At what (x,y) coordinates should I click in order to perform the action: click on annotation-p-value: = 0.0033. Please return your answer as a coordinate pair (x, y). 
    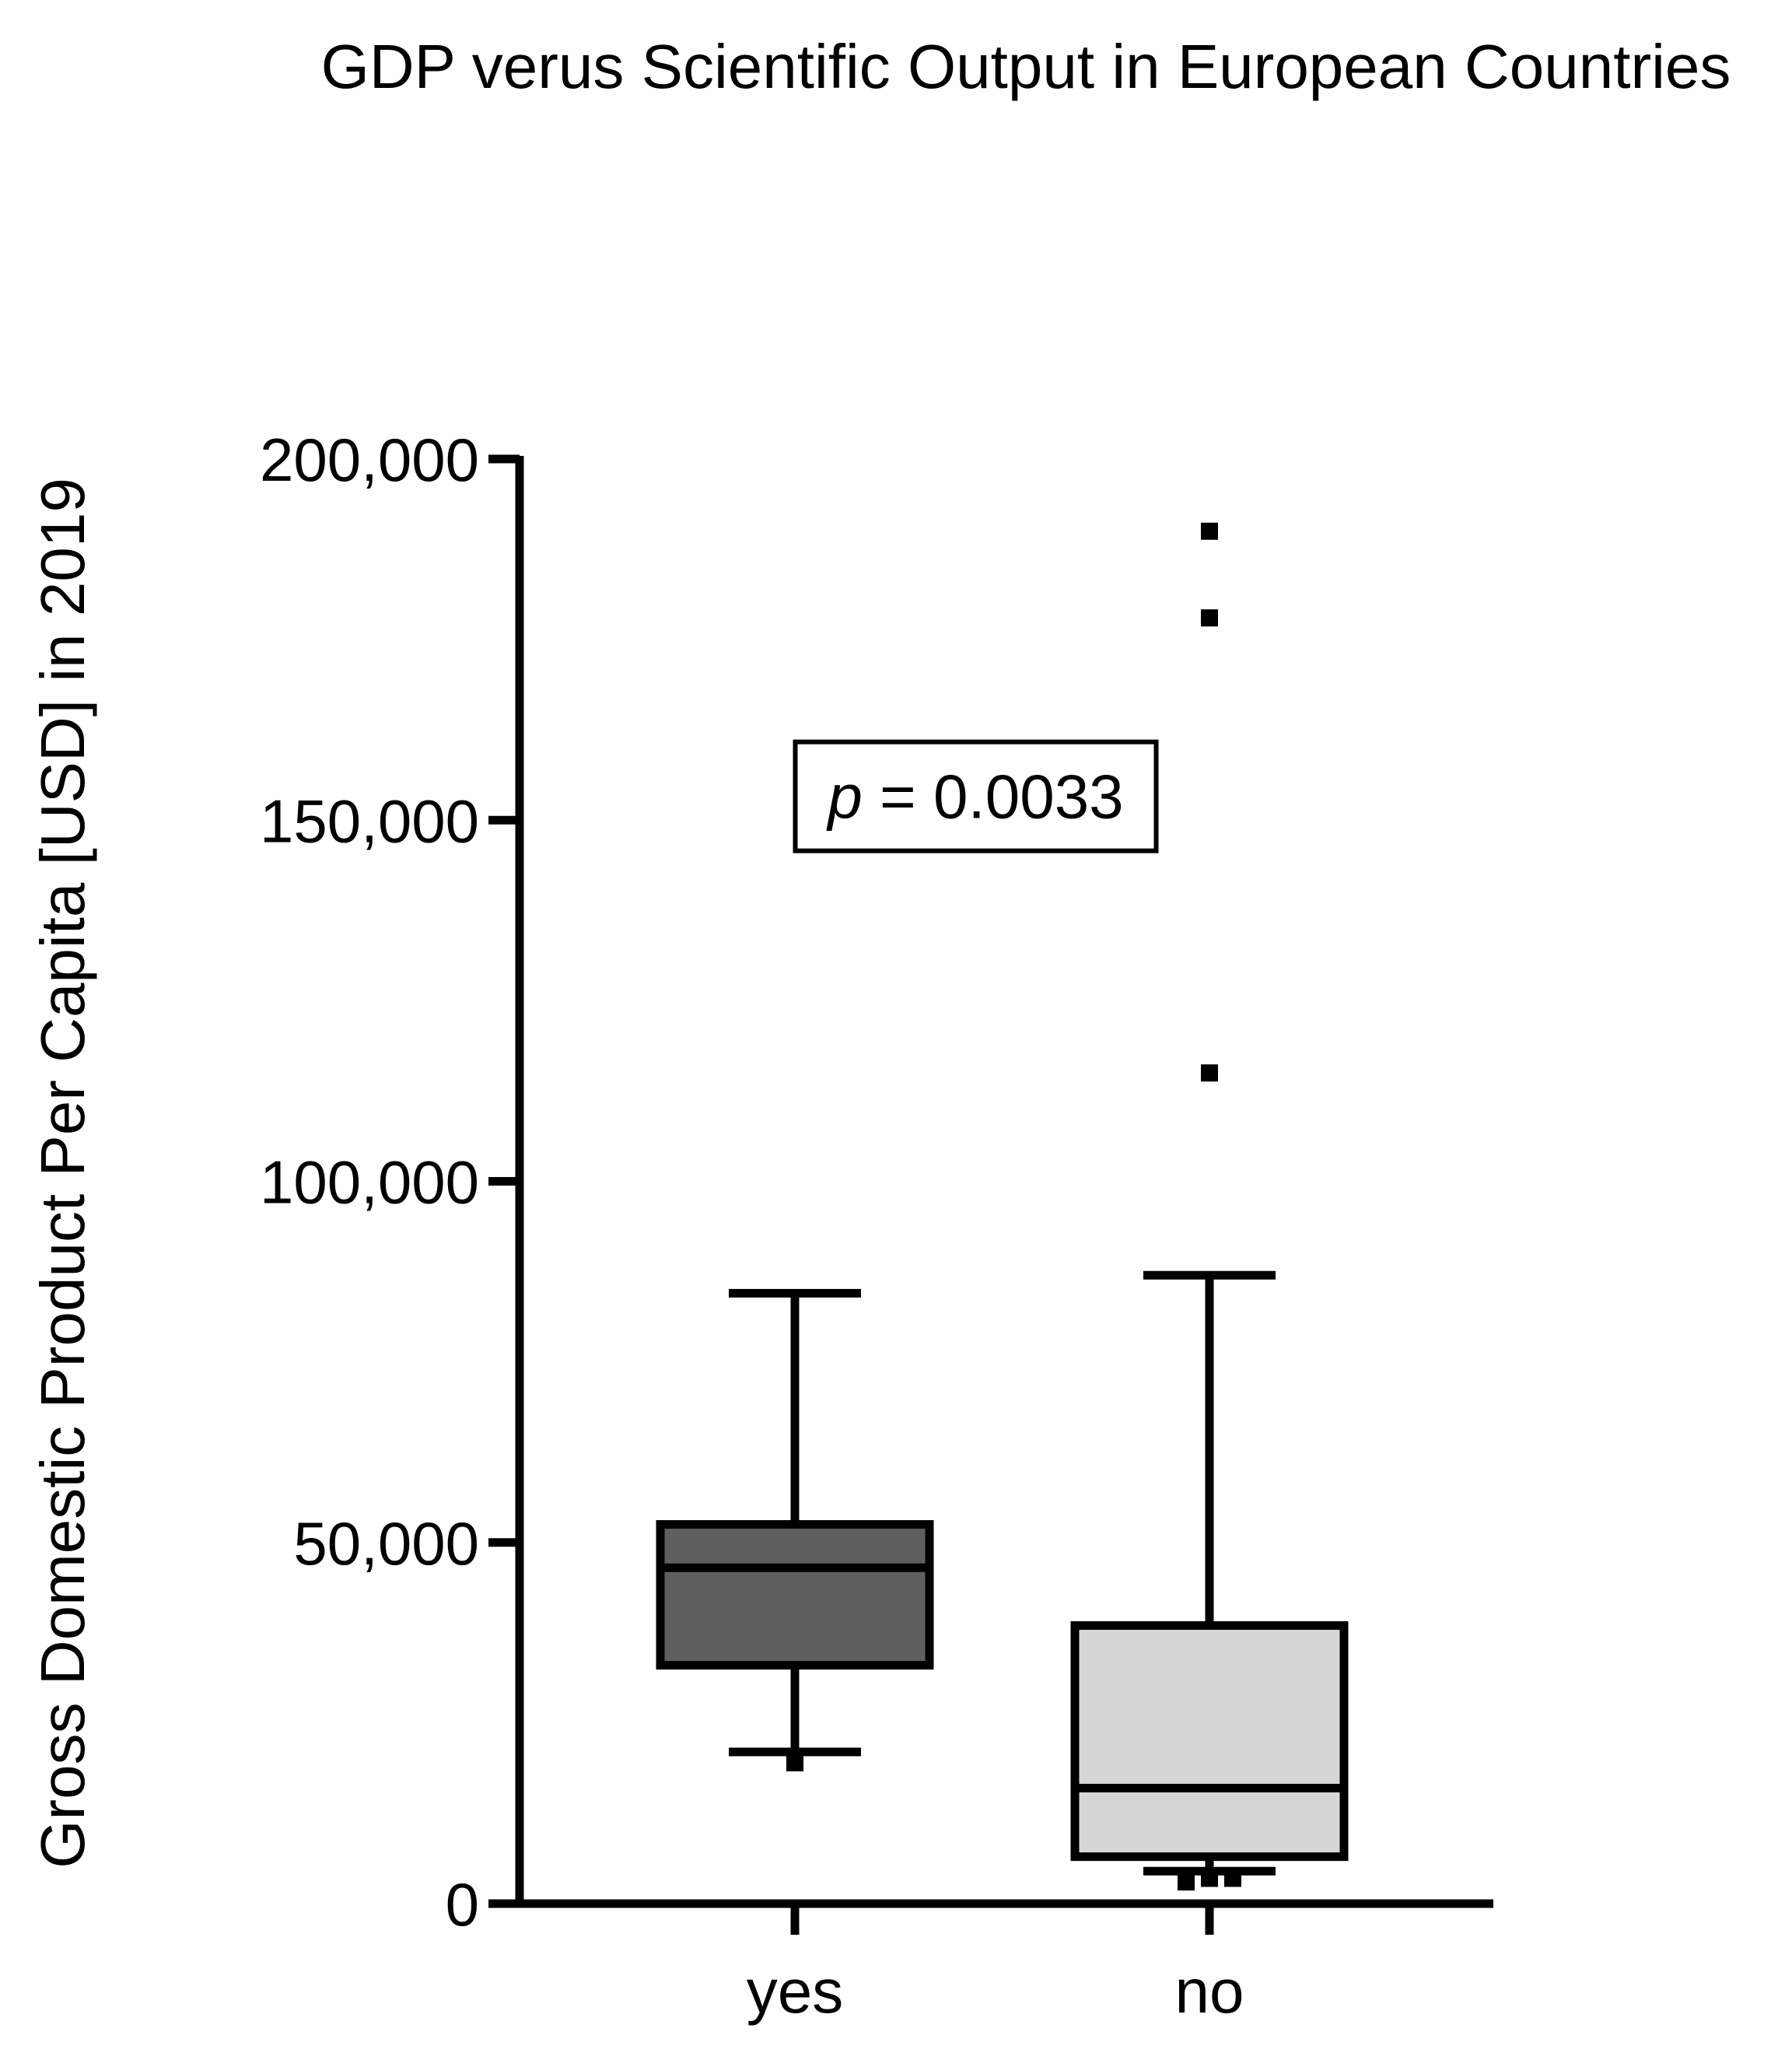
    Looking at the image, I should click on (993, 797).